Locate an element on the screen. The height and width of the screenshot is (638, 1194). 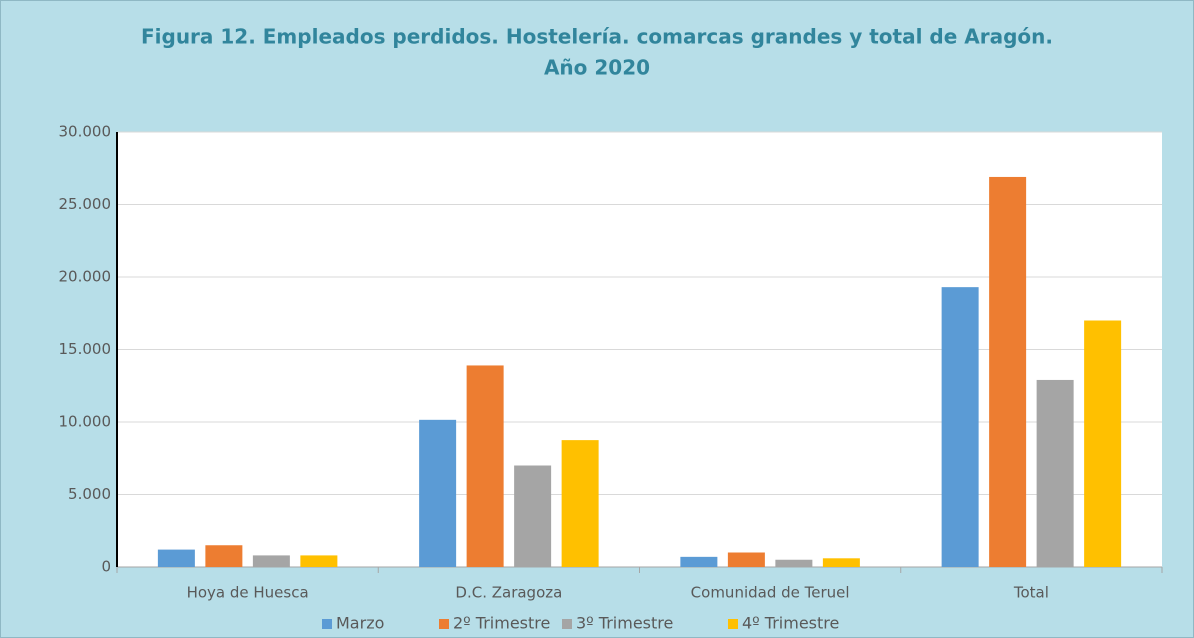
y-tick-label: 15.000 is located at coordinates (85, 349).